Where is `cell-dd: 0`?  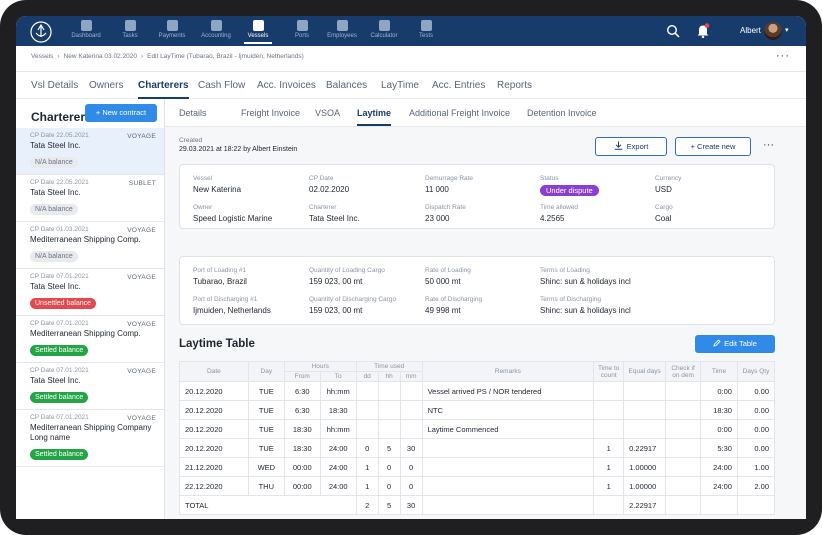 cell-dd: 0 is located at coordinates (367, 448).